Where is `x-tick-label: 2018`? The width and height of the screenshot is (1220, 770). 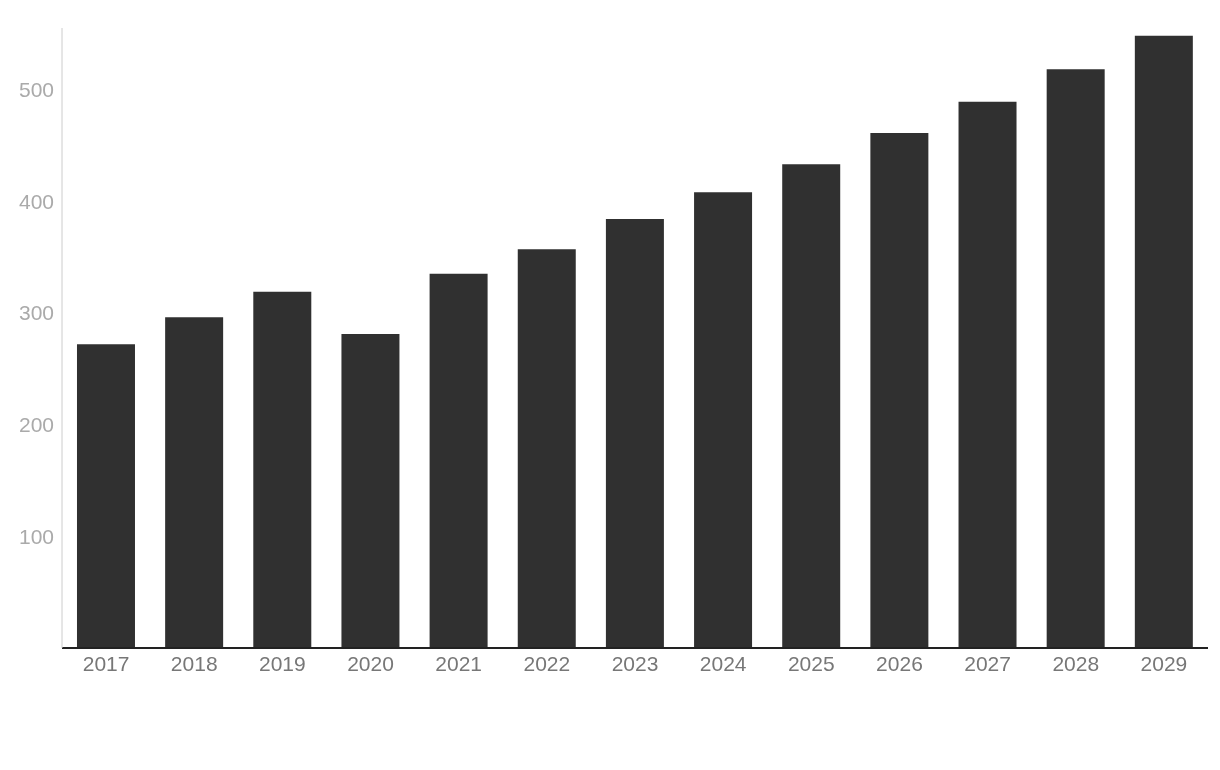 x-tick-label: 2018 is located at coordinates (194, 663).